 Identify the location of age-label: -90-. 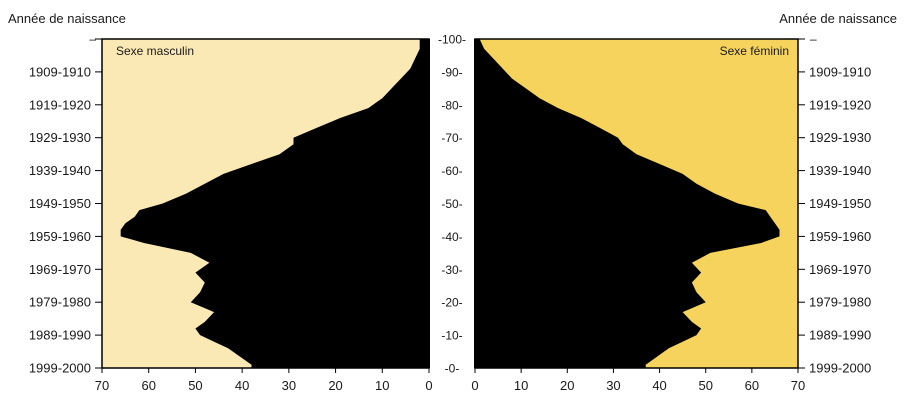
(451, 72).